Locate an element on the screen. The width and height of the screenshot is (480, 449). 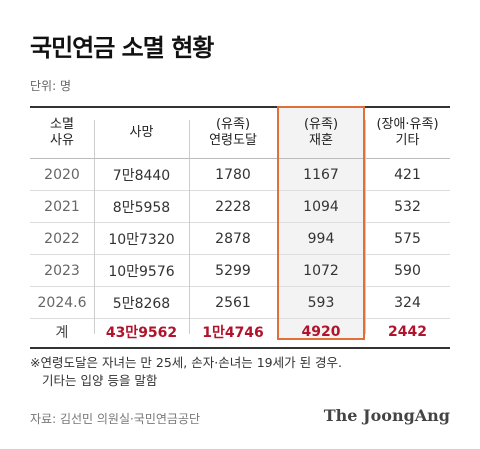
age-cell: 2878 is located at coordinates (233, 238).